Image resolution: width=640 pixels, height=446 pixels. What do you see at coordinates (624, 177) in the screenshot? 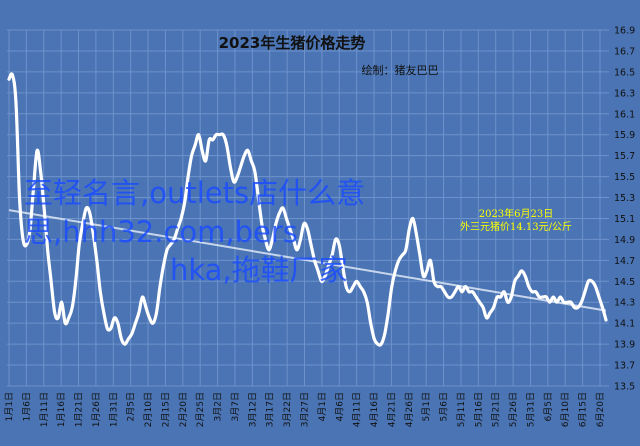
I see `y-tick-label: 15.5` at bounding box center [624, 177].